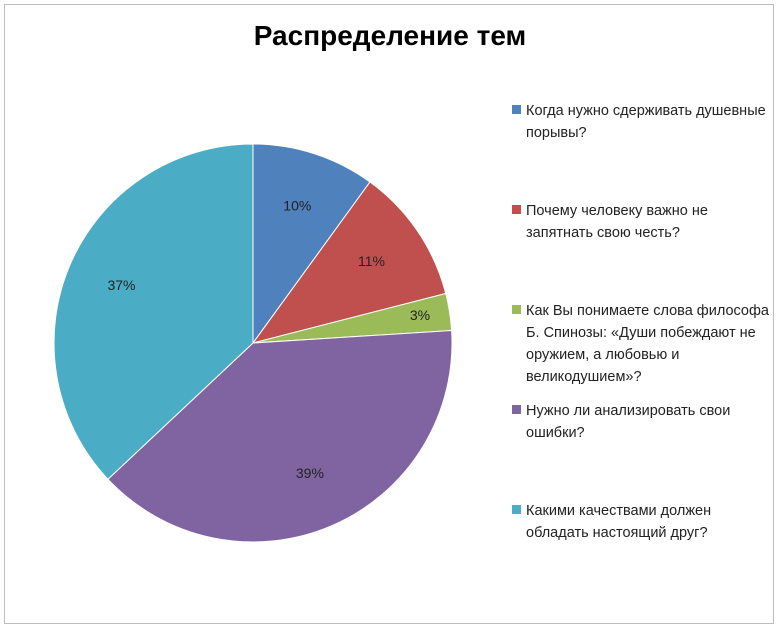  Describe the element at coordinates (628, 422) in the screenshot. I see `legend-label: Нужно ли анализировать свои ошибки?` at that location.